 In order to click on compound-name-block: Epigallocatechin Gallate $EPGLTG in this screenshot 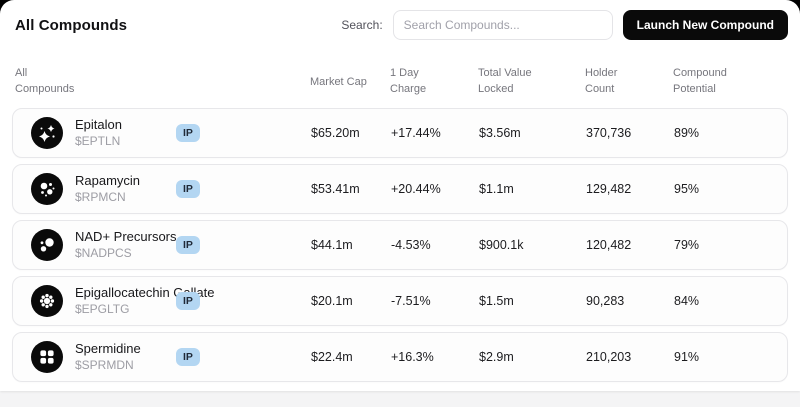, I will do `click(145, 300)`.